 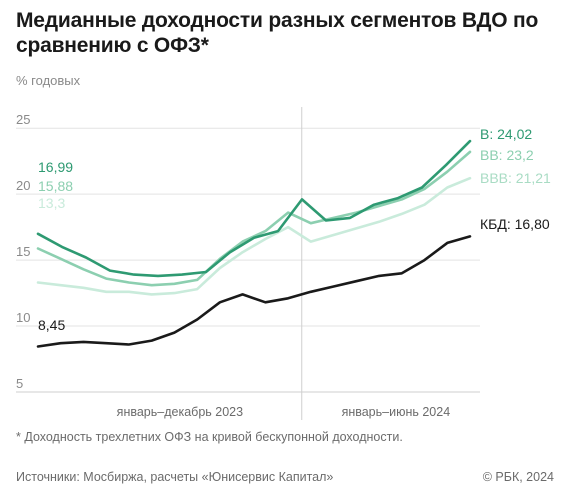 What do you see at coordinates (19, 383) in the screenshot?
I see `y-tick-label: 5` at bounding box center [19, 383].